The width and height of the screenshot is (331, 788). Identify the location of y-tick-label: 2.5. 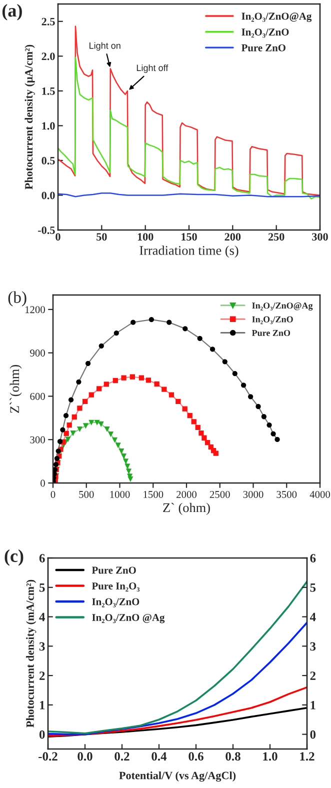
(48, 22).